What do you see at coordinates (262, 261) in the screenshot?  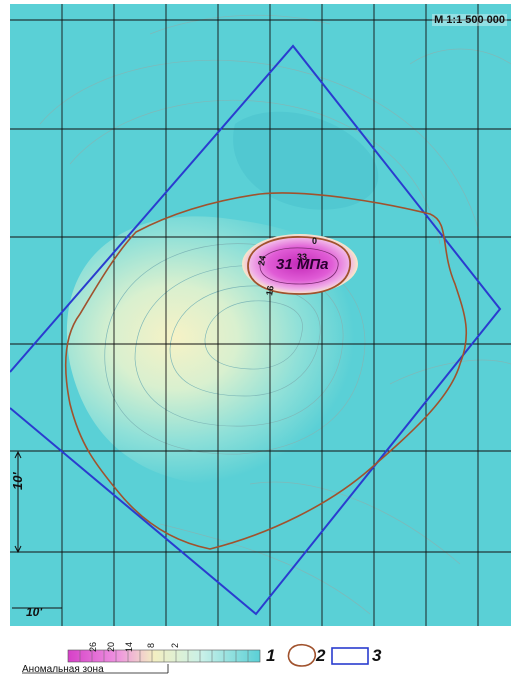 I see `contour-label: 24` at bounding box center [262, 261].